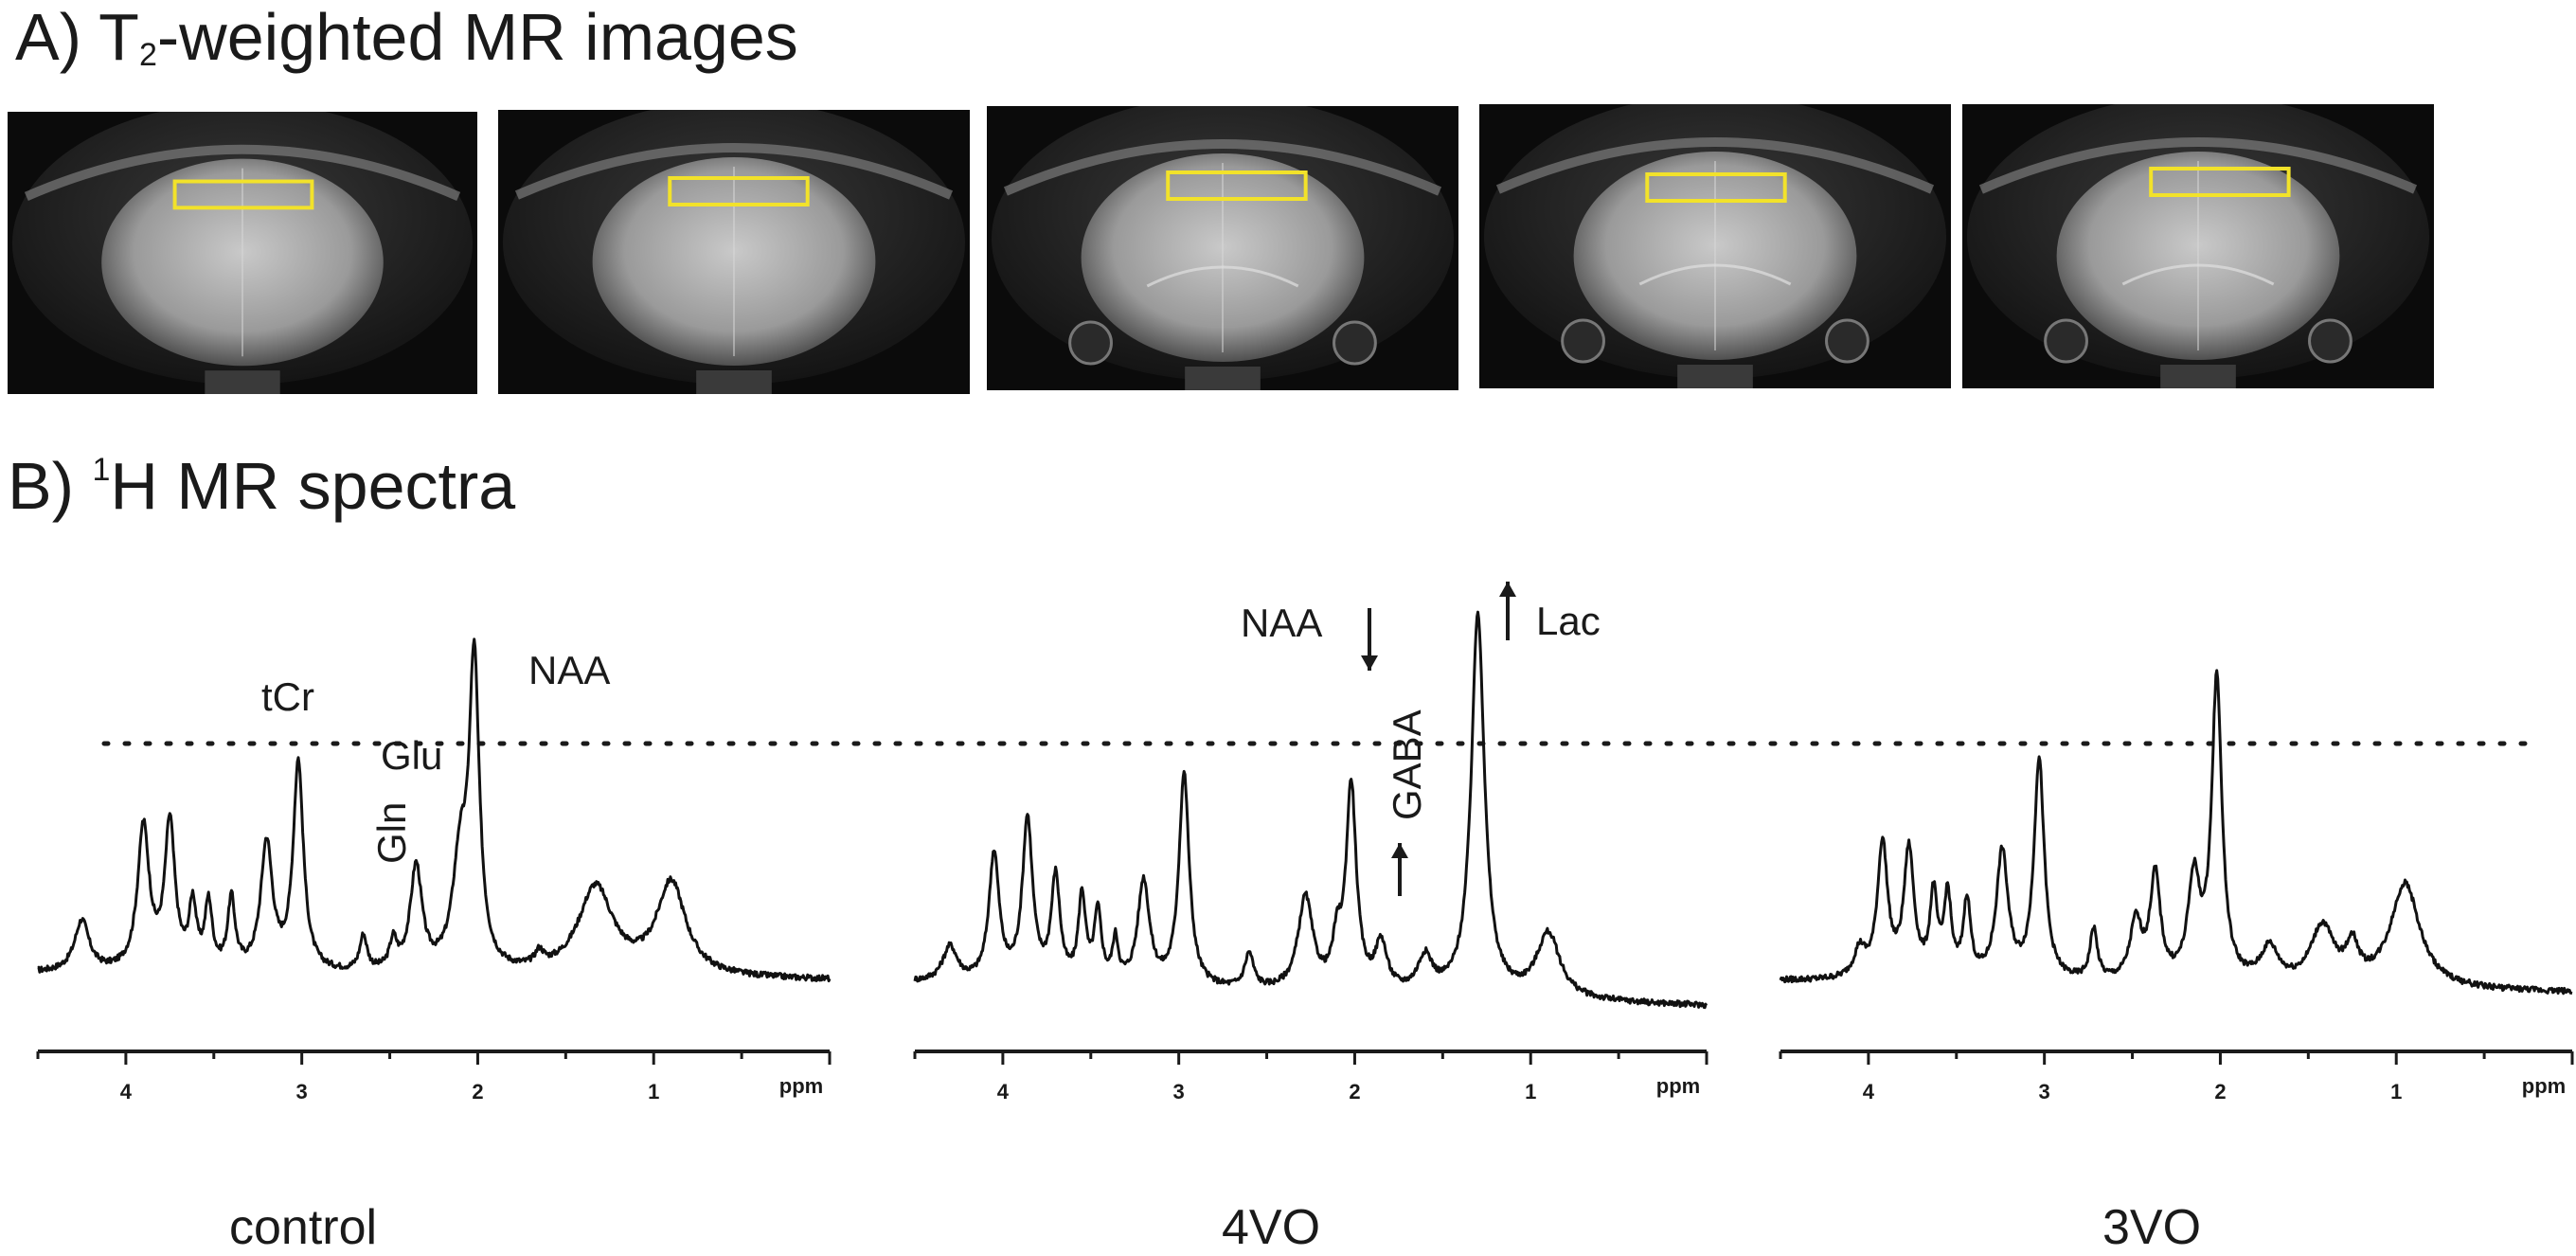 The width and height of the screenshot is (2576, 1256). What do you see at coordinates (147, 55) in the screenshot?
I see `panel-a-subscript: 2` at bounding box center [147, 55].